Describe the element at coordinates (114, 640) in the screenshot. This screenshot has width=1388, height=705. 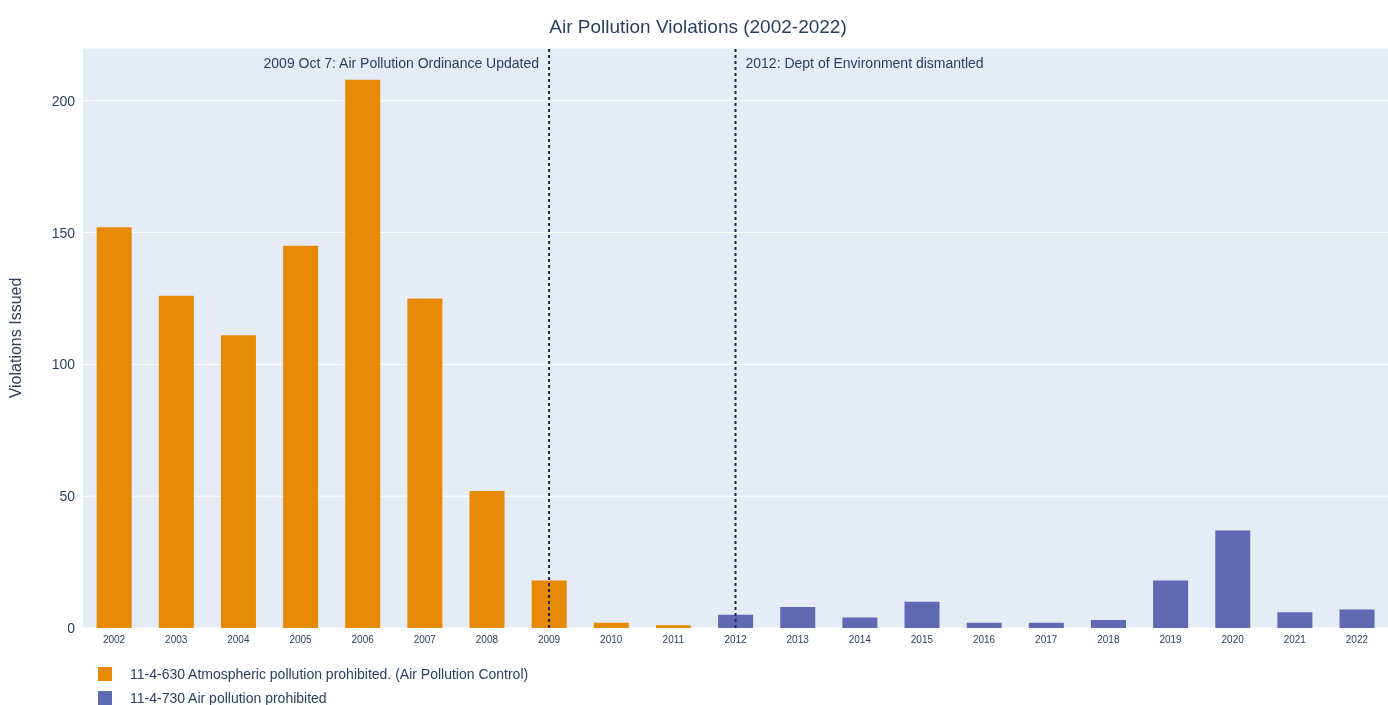
I see `x-tick-label: 2002` at that location.